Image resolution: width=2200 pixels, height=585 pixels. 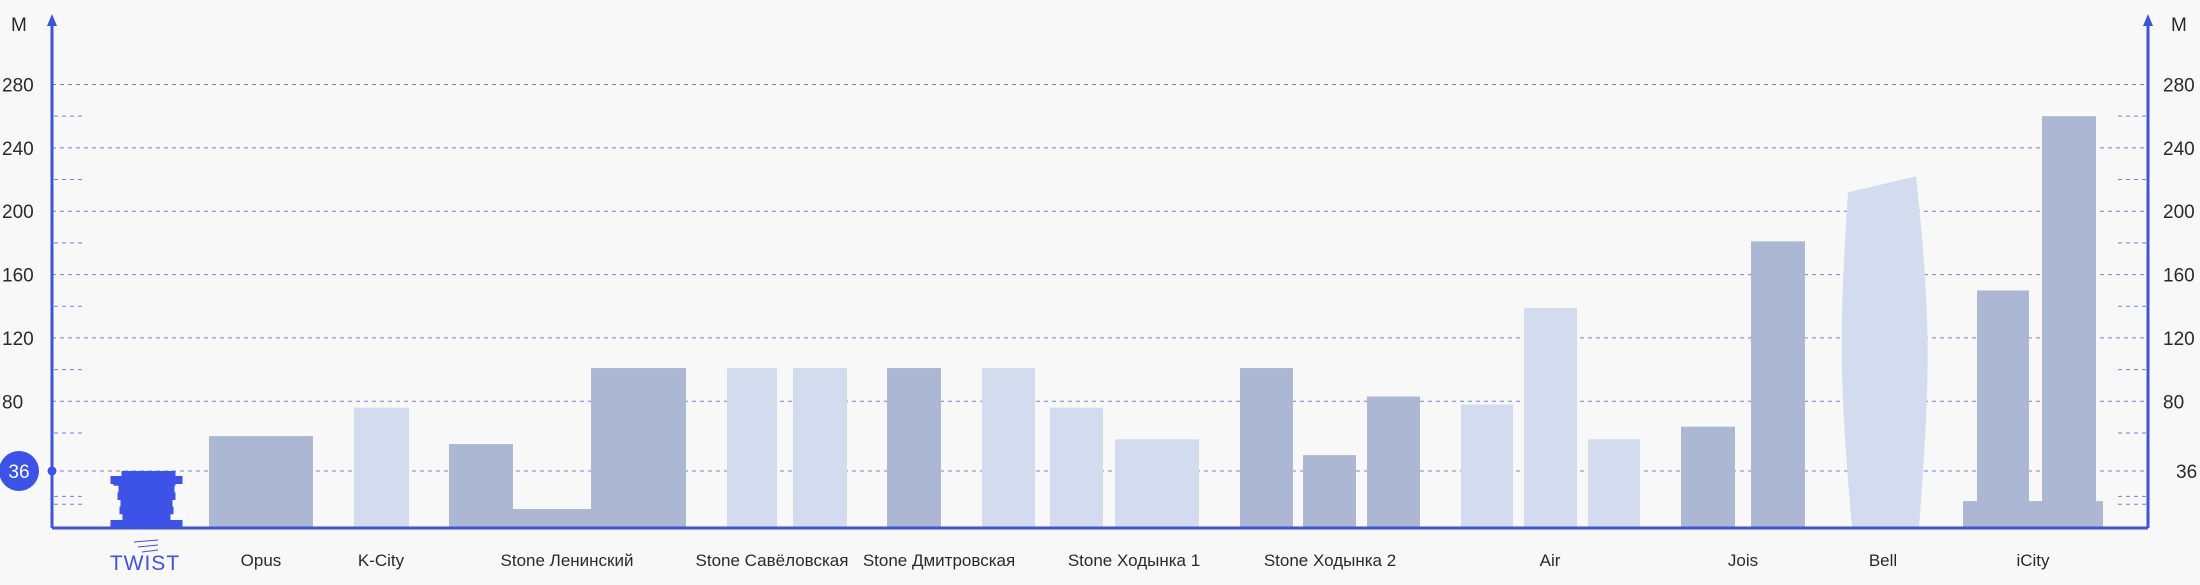 I want to click on category-label: iCity, so click(x=2033, y=560).